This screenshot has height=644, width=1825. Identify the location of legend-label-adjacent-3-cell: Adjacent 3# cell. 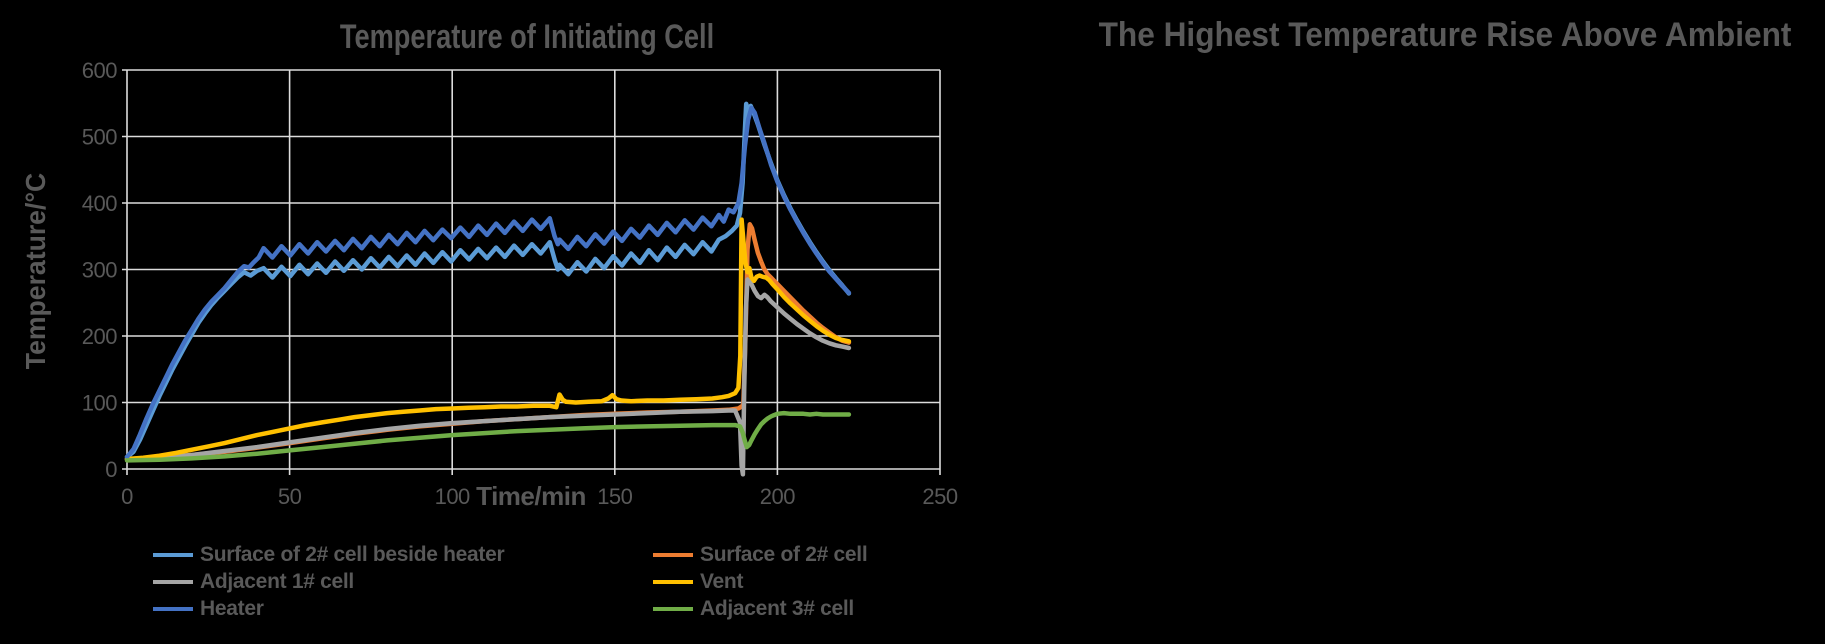
(777, 608).